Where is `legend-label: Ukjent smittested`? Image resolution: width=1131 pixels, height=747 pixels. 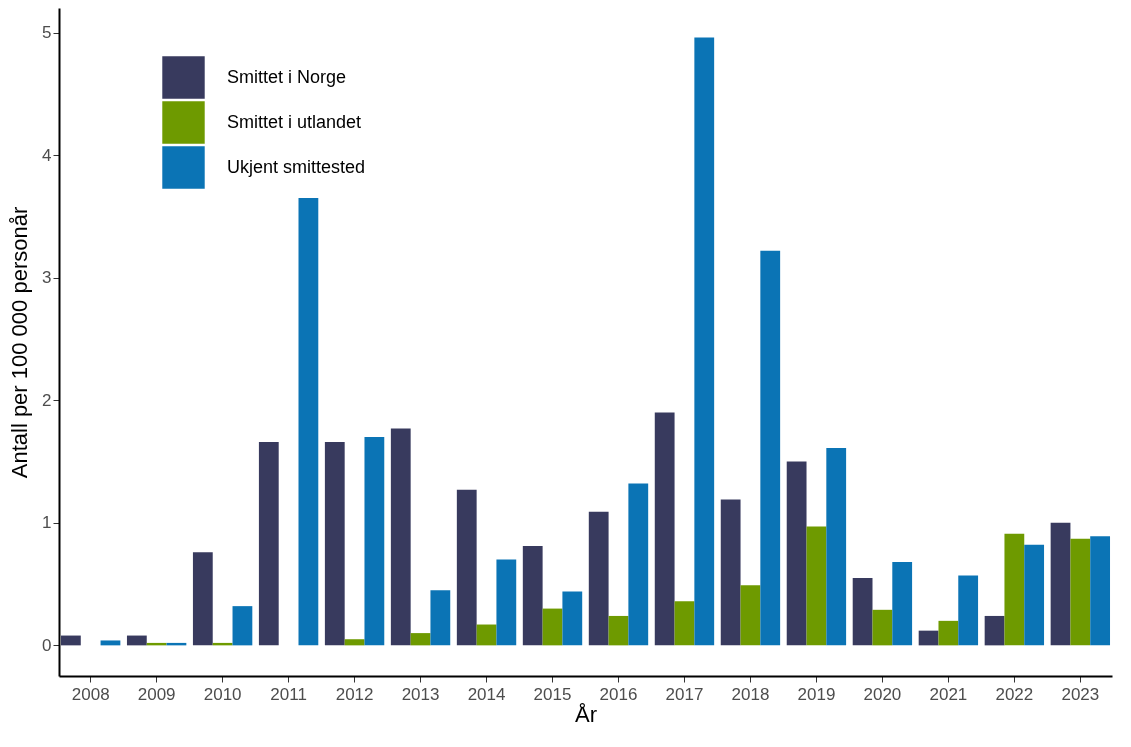
legend-label: Ukjent smittested is located at coordinates (296, 166).